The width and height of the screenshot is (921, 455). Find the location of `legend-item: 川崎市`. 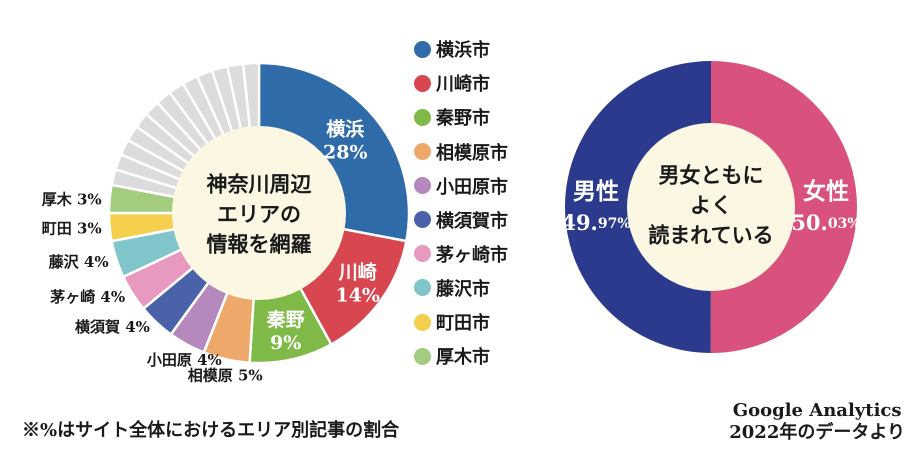

legend-item: 川崎市 is located at coordinates (479, 83).